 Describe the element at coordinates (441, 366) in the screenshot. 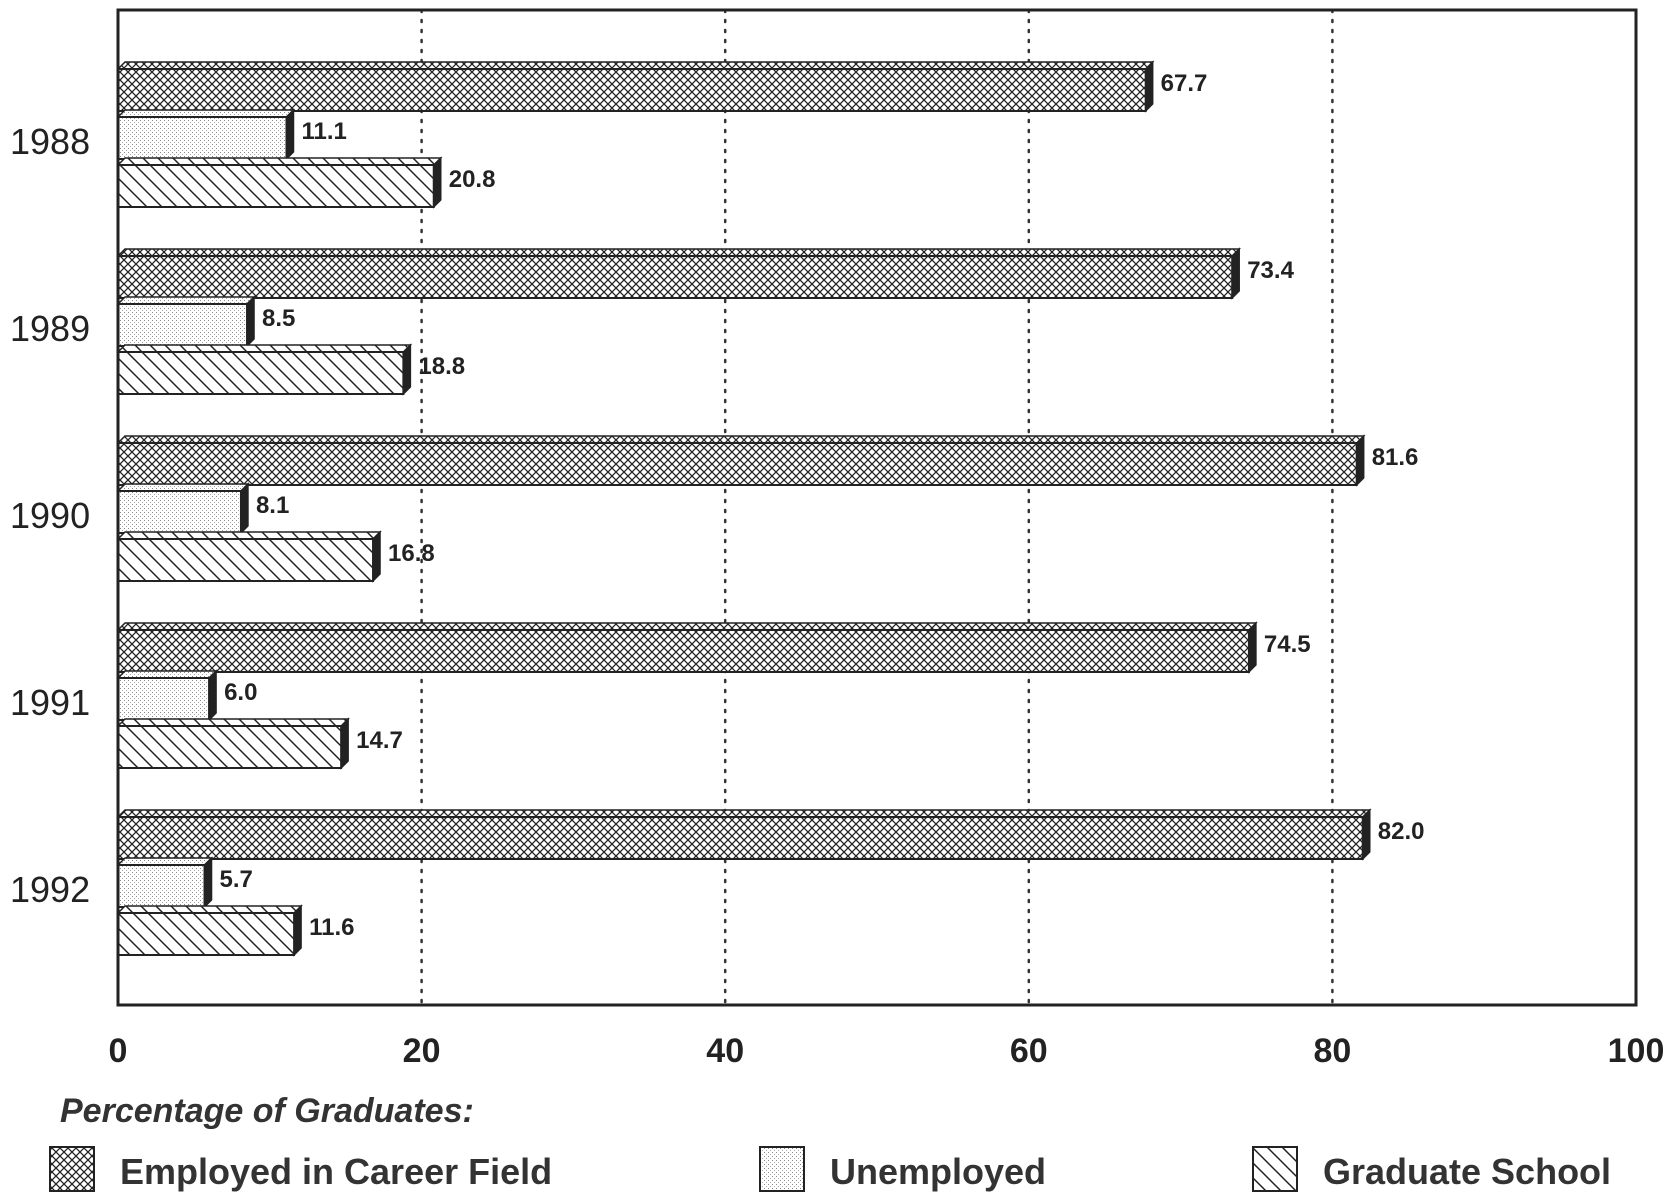

I see `data-label: 18.8` at that location.